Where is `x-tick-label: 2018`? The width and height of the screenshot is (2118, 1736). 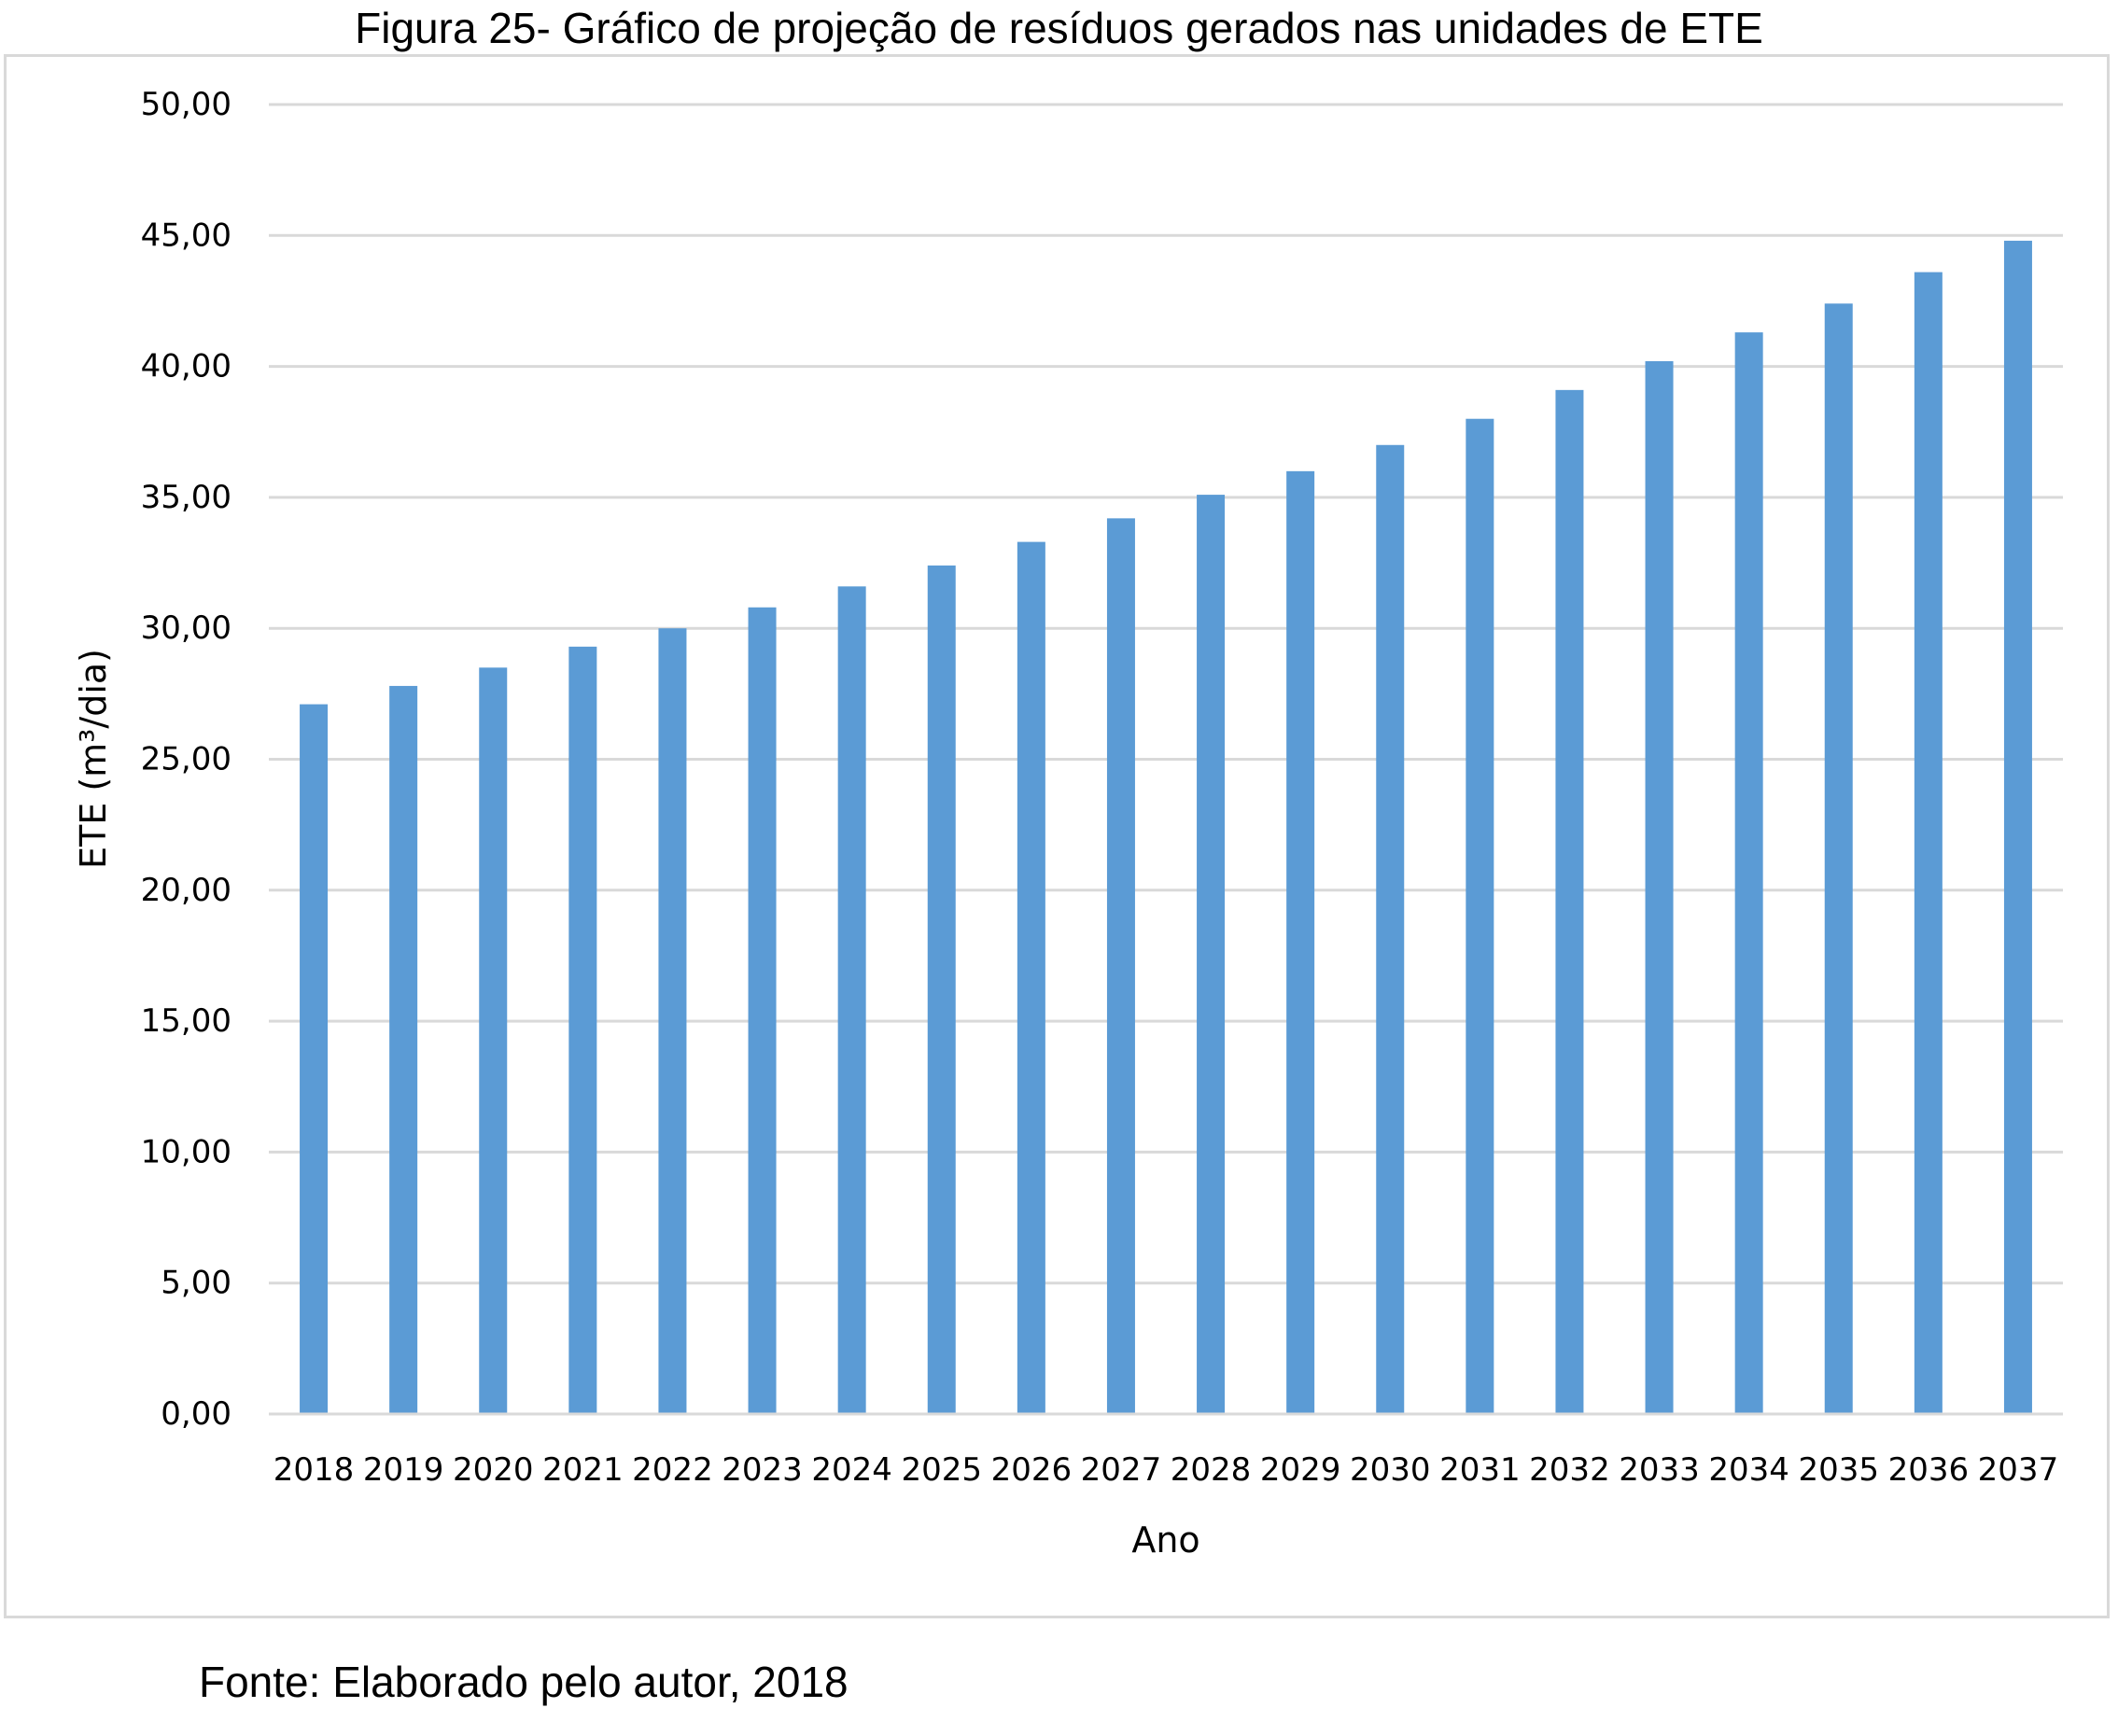 x-tick-label: 2018 is located at coordinates (314, 1470).